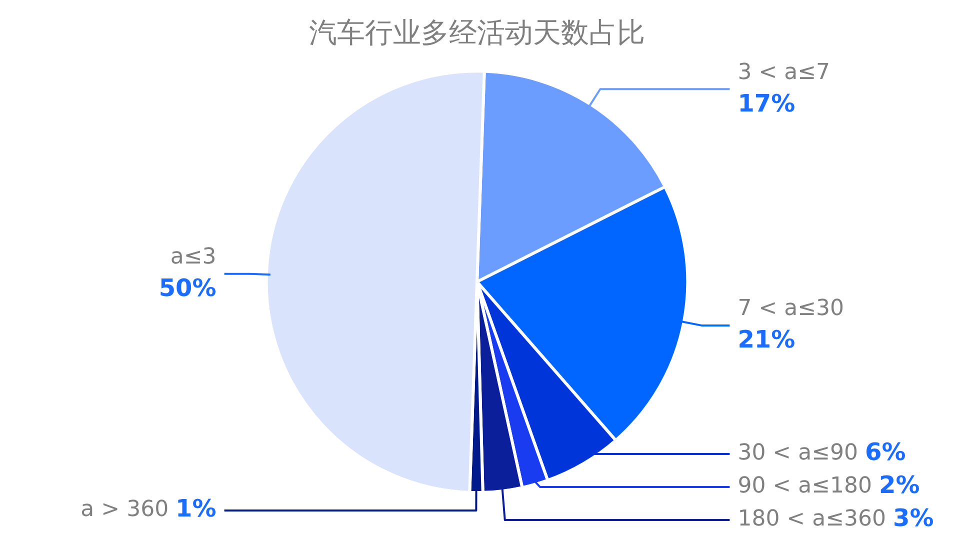  I want to click on data-label: 3%, so click(913, 518).